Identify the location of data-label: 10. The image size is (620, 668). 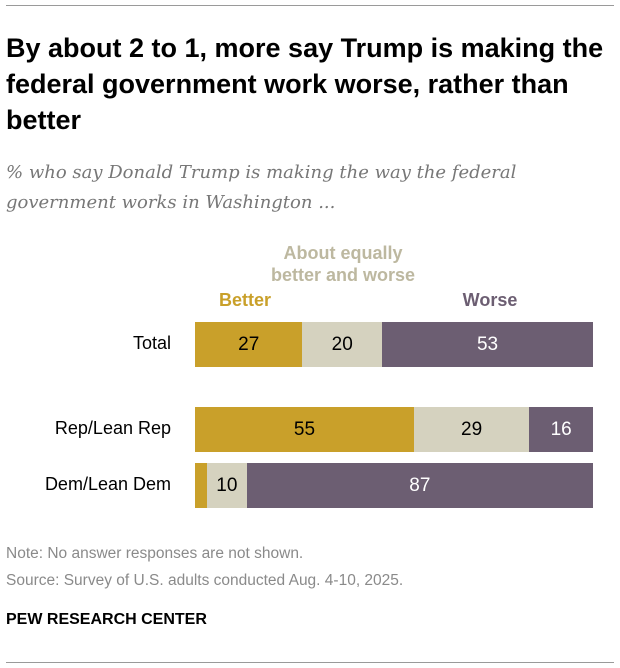
(227, 485).